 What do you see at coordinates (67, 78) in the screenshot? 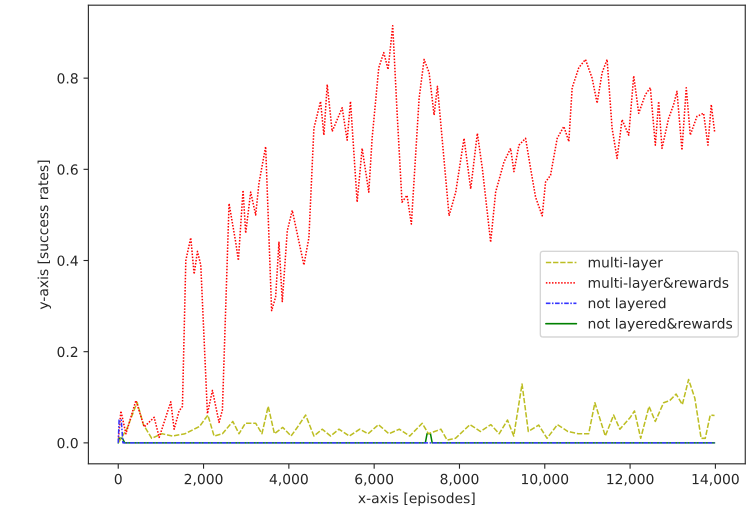
I see `y-tick-label: 0.8` at bounding box center [67, 78].